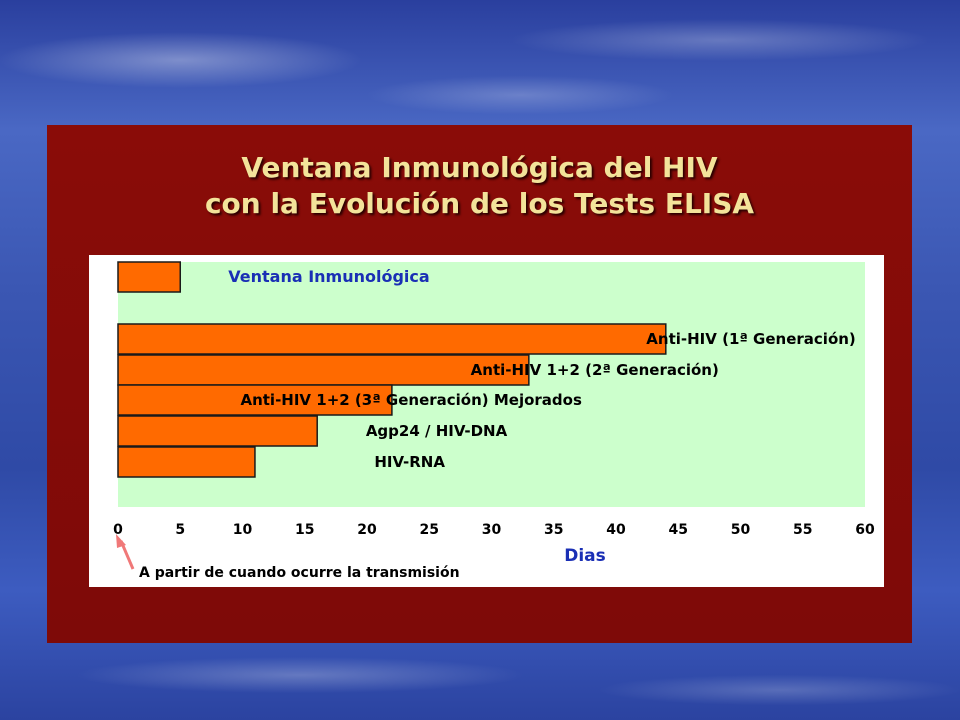  I want to click on x-axis-title: Dias, so click(585, 556).